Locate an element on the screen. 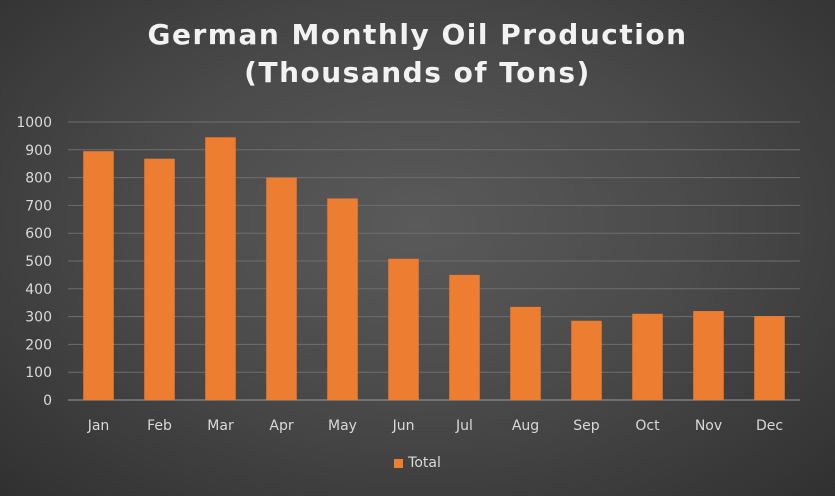 This screenshot has width=835, height=496. y-tick-label: 500 is located at coordinates (38, 262).